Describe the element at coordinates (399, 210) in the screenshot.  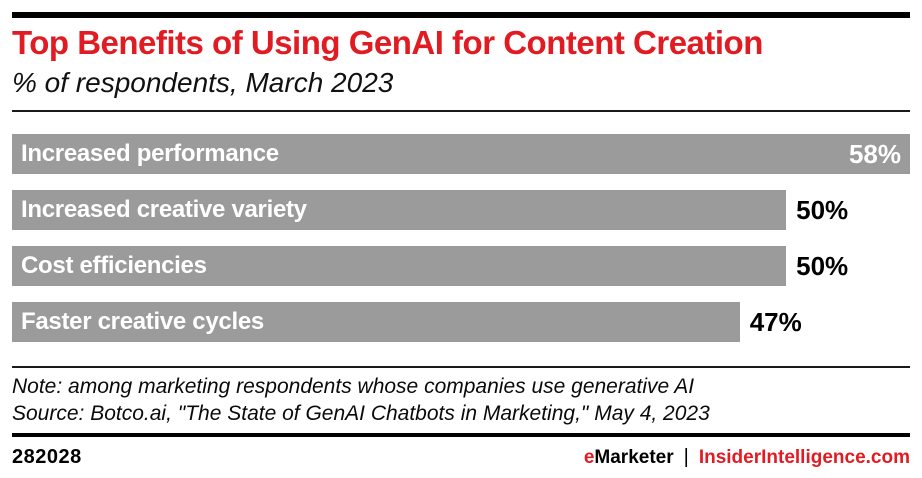
I see `bar: Increased creative variety` at that location.